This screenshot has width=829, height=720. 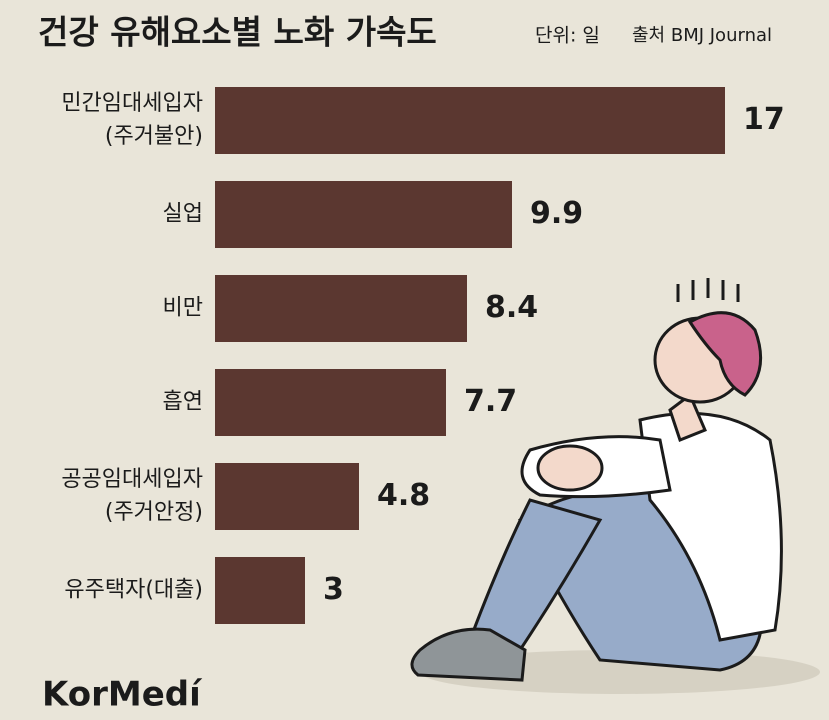 What do you see at coordinates (490, 401) in the screenshot?
I see `value-label: 7.7` at bounding box center [490, 401].